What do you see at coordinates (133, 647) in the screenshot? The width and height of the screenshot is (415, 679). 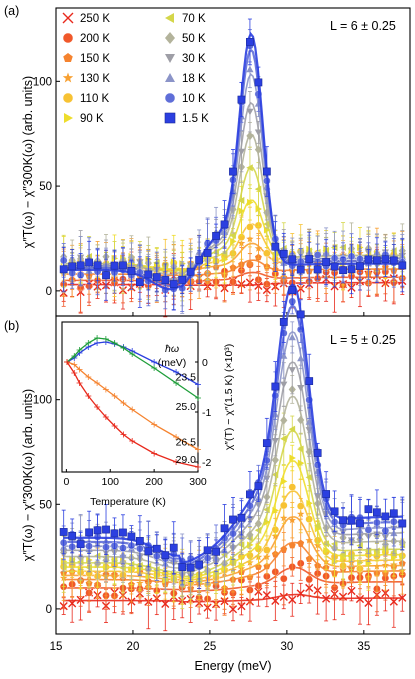 I see `x-tick-label-20: 20` at bounding box center [133, 647].